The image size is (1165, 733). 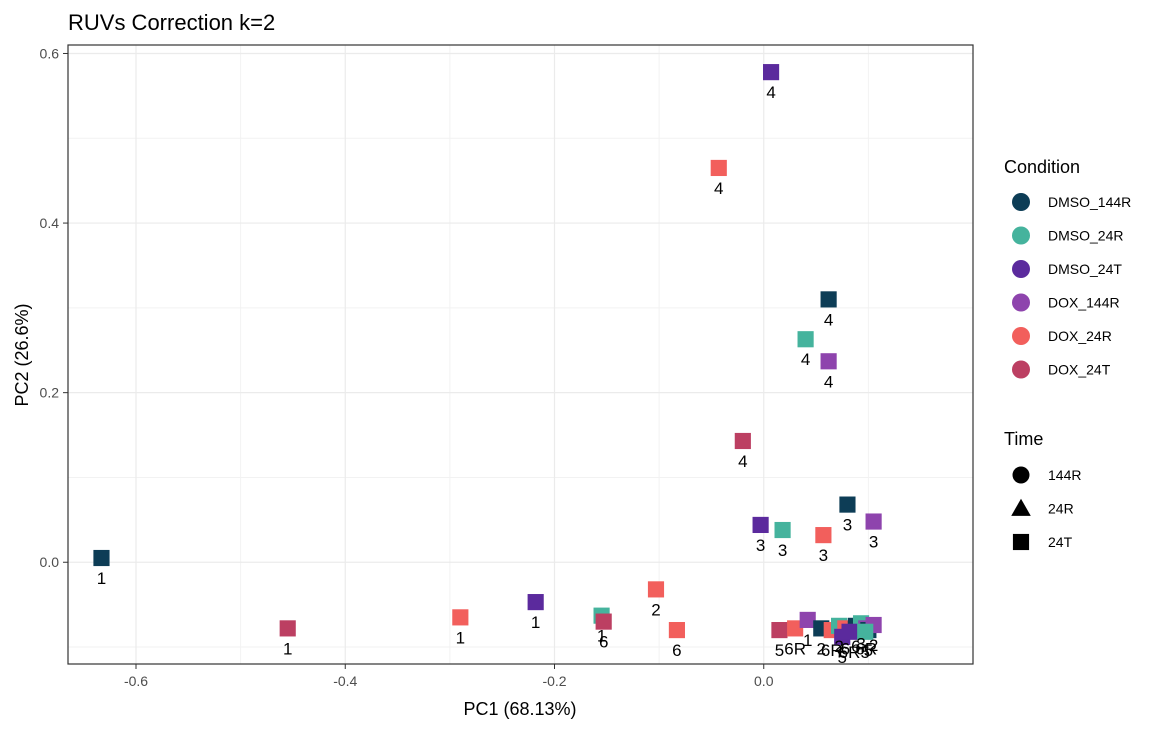 I want to click on legend-shape-circle, so click(x=1021, y=475).